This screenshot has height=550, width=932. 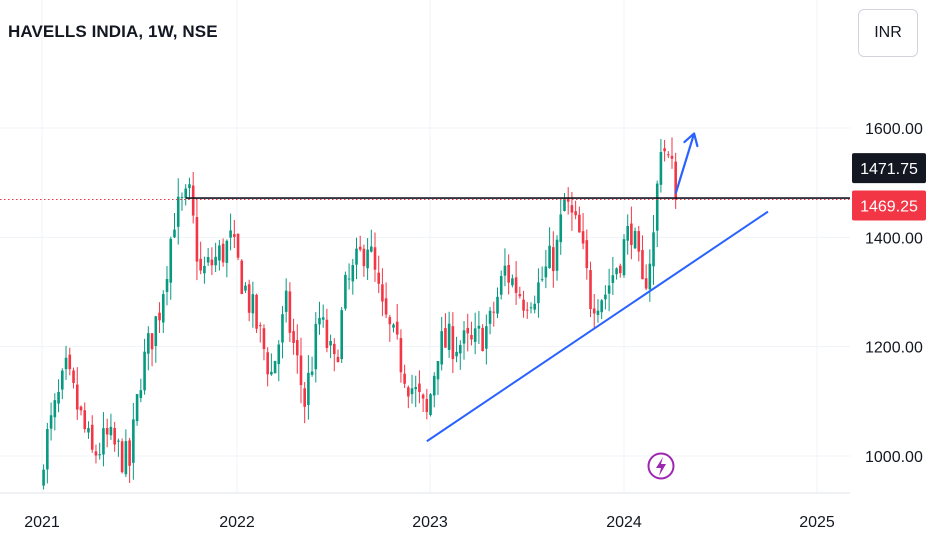 I want to click on time-tick-label: 2022, so click(x=237, y=522).